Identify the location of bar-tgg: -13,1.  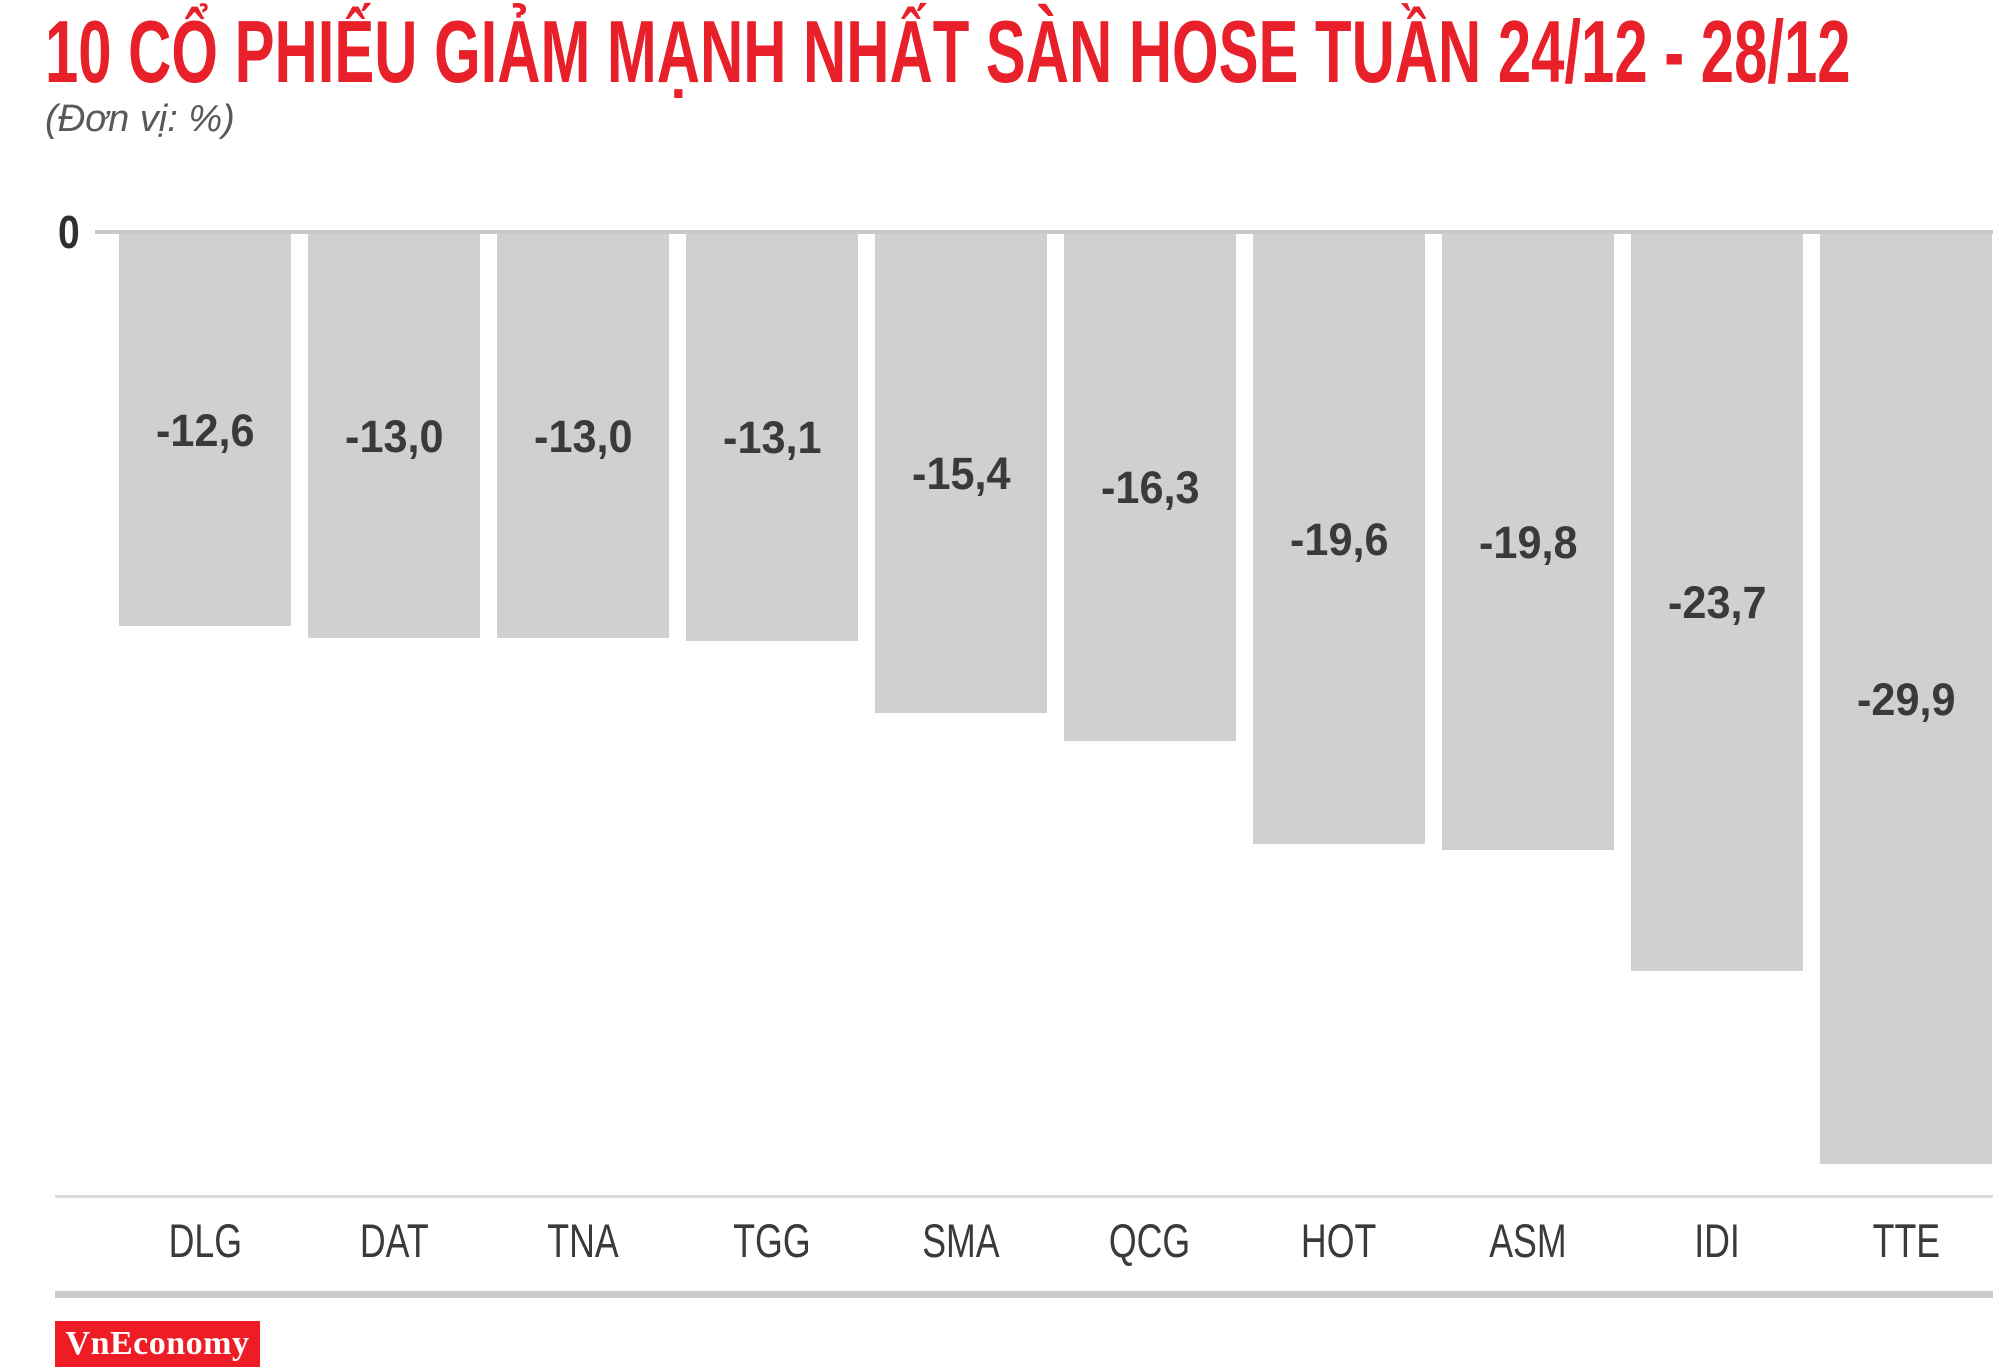
(772, 437).